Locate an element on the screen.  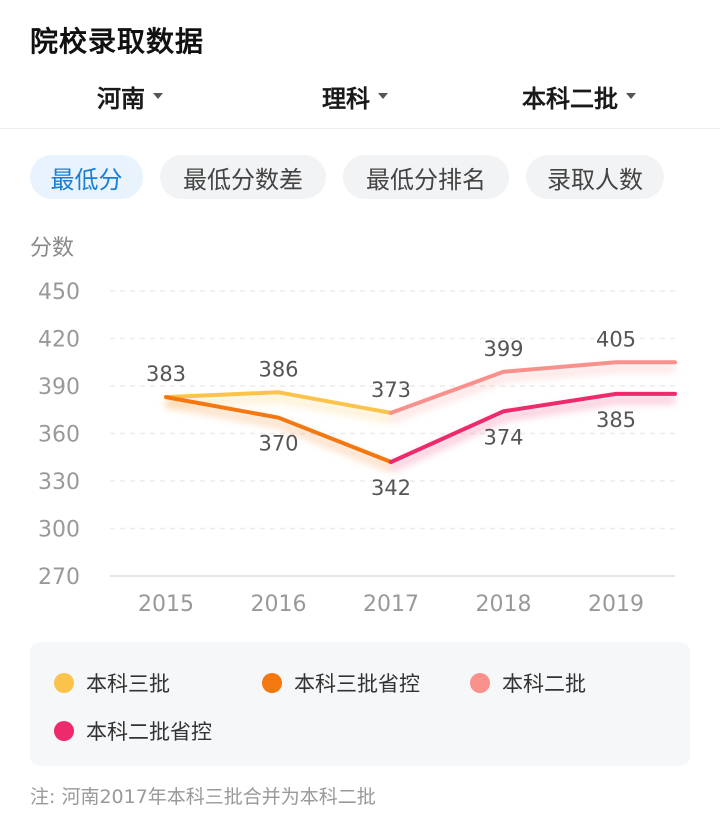
tab-label: 最低分 is located at coordinates (86, 179).